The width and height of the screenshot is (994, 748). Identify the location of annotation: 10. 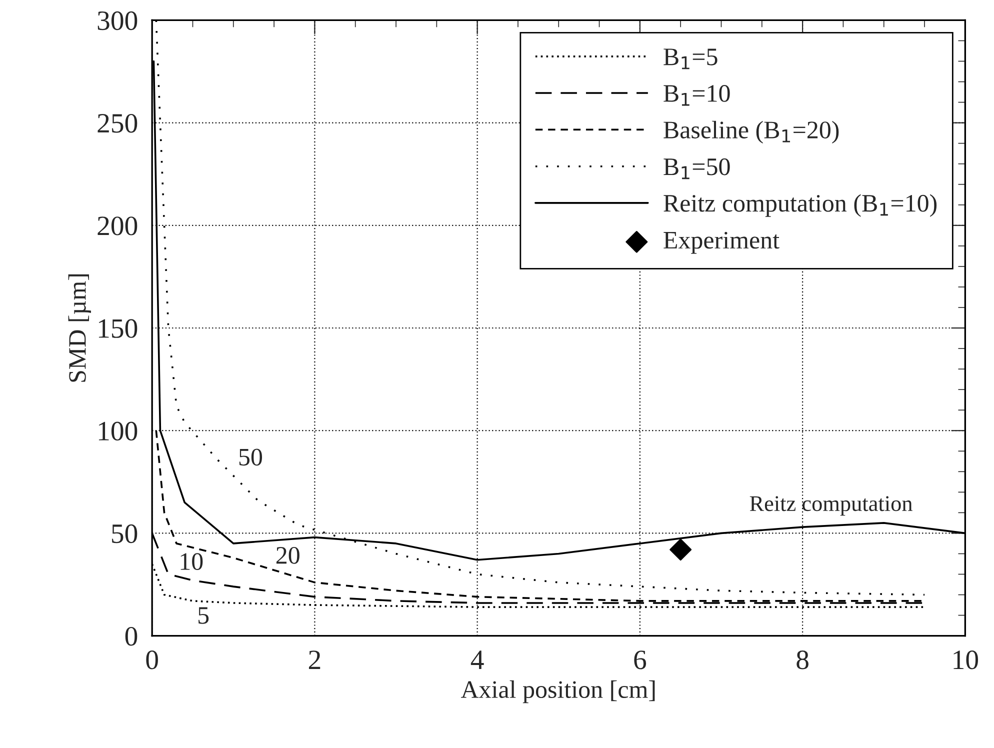
(191, 561).